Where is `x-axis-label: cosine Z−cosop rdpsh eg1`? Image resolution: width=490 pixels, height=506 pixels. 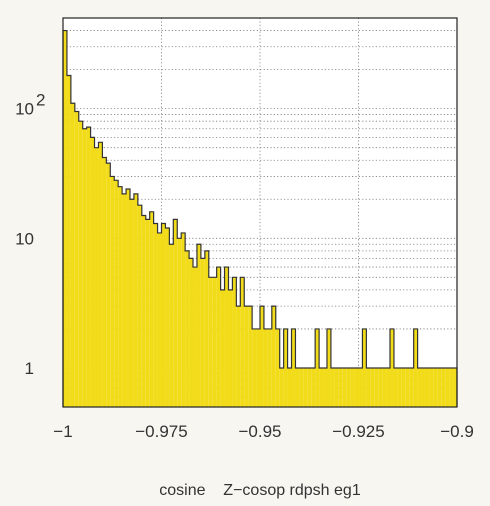
x-axis-label: cosine Z−cosop rdpsh eg1 is located at coordinates (260, 490).